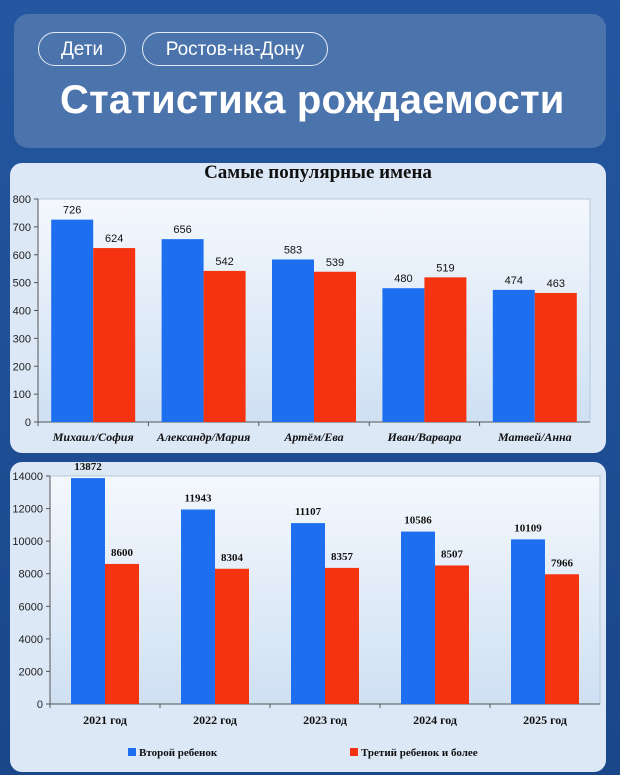 The image size is (620, 775). I want to click on data-label: 542, so click(224, 262).